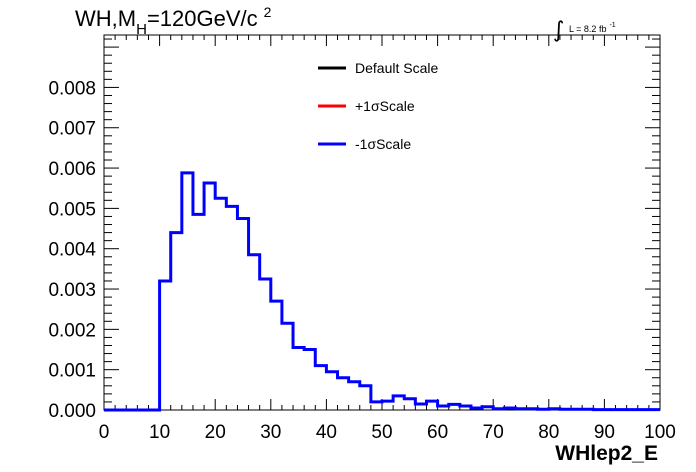  I want to click on x-tick-label: 20, so click(215, 432).